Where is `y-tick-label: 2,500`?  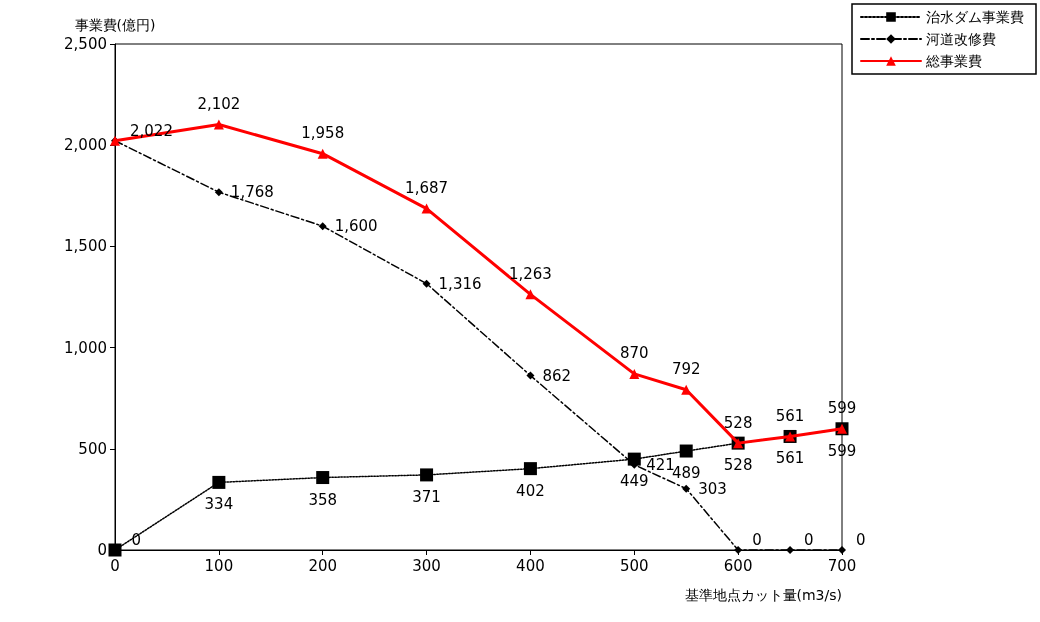 y-tick-label: 2,500 is located at coordinates (85, 44).